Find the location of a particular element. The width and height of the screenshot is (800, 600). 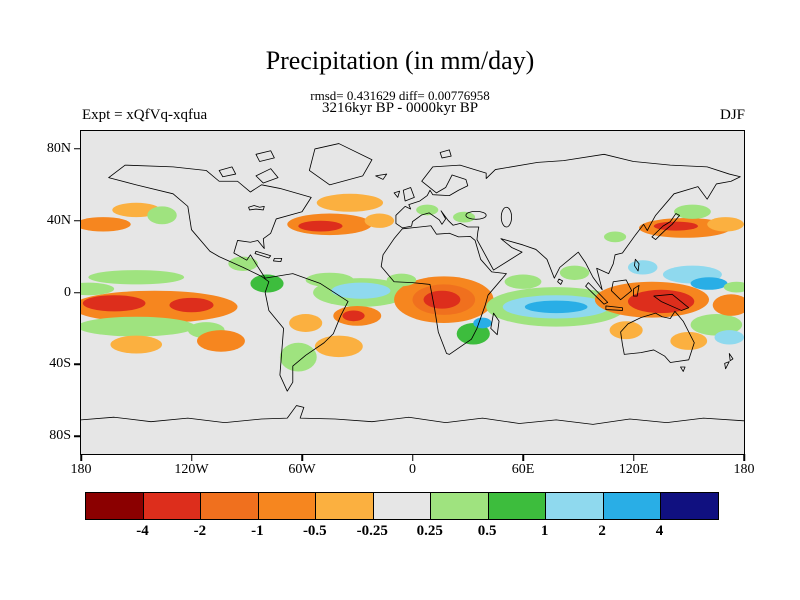

colorbar-labels: -4 -2 -1 -0.5 -0.25 0.25 0.5 1 2 4 is located at coordinates (401, 533).